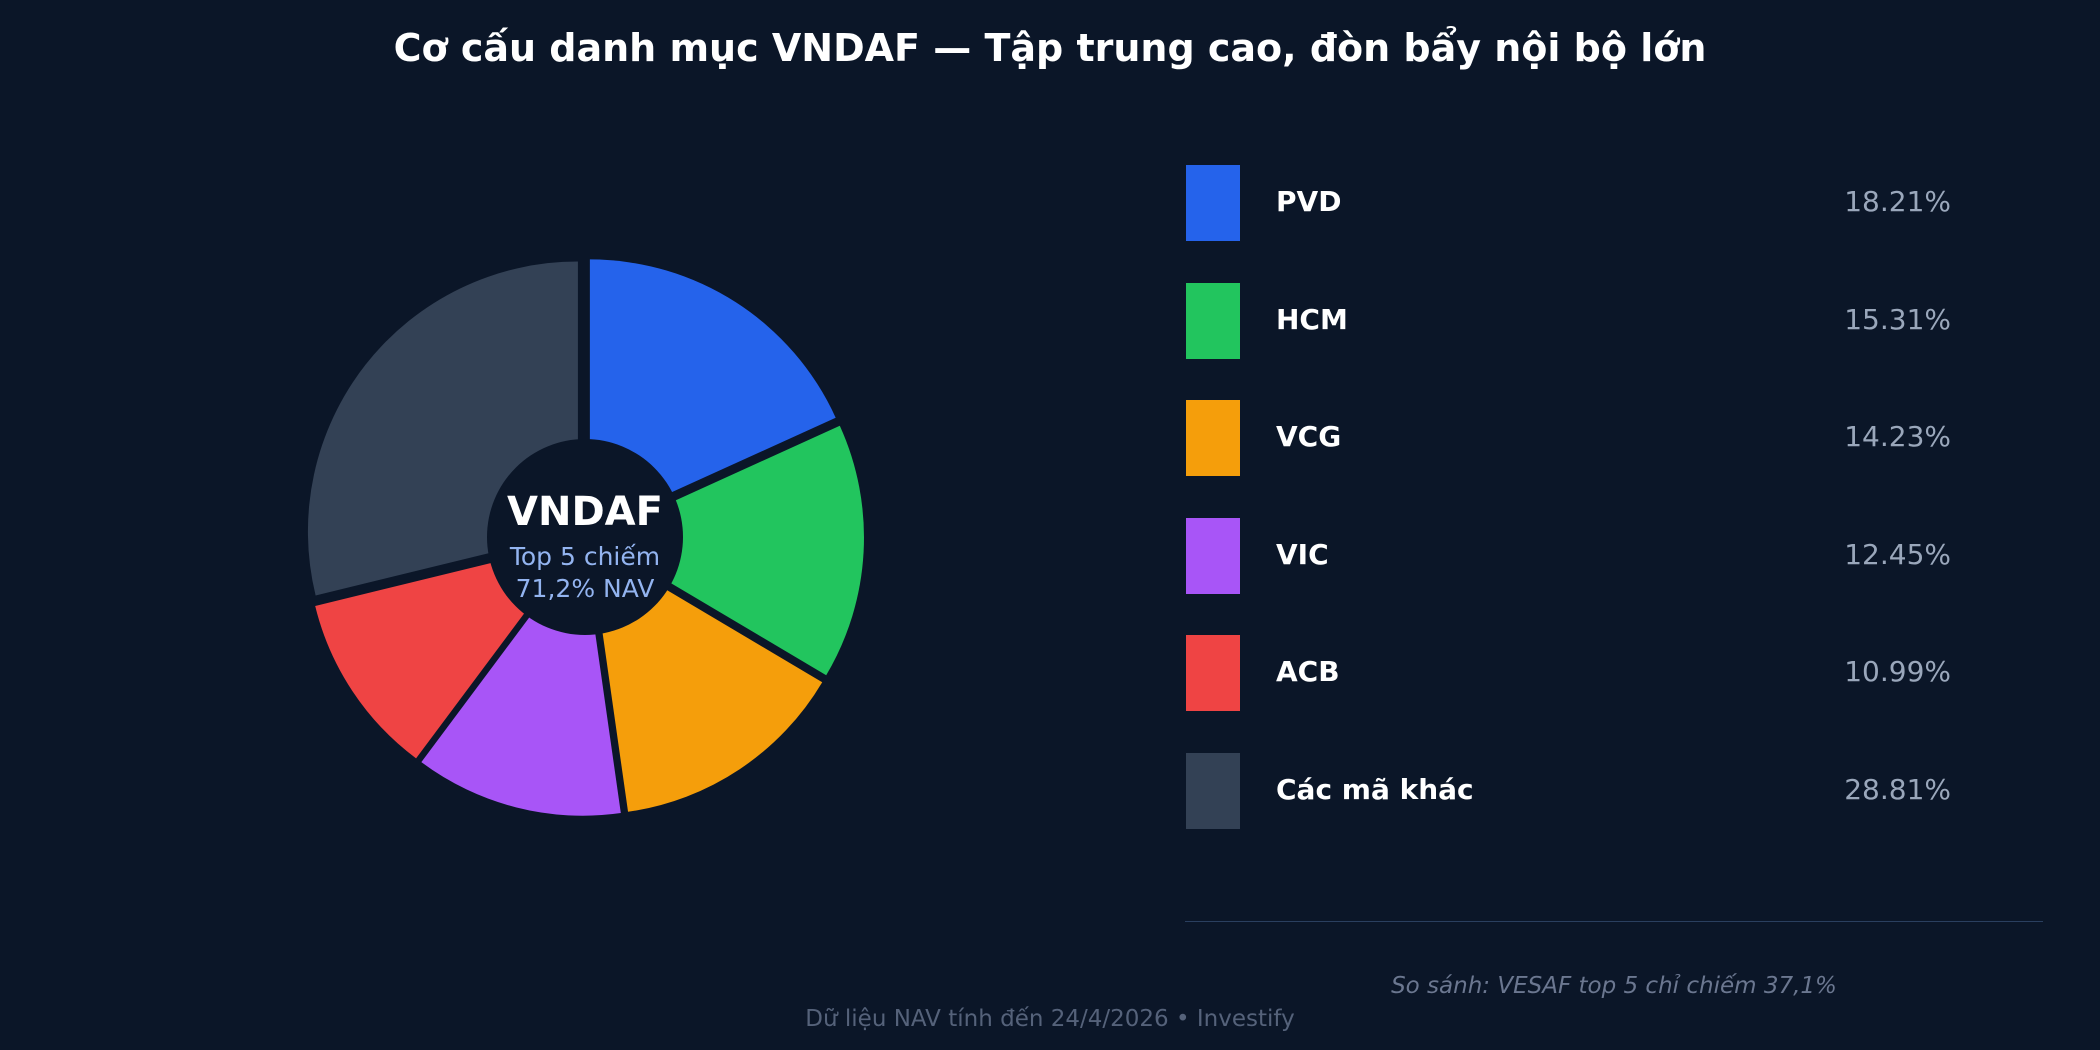 This screenshot has width=2100, height=1050. Describe the element at coordinates (1568, 320) in the screenshot. I see `legend-item: HCM 15.31%` at that location.